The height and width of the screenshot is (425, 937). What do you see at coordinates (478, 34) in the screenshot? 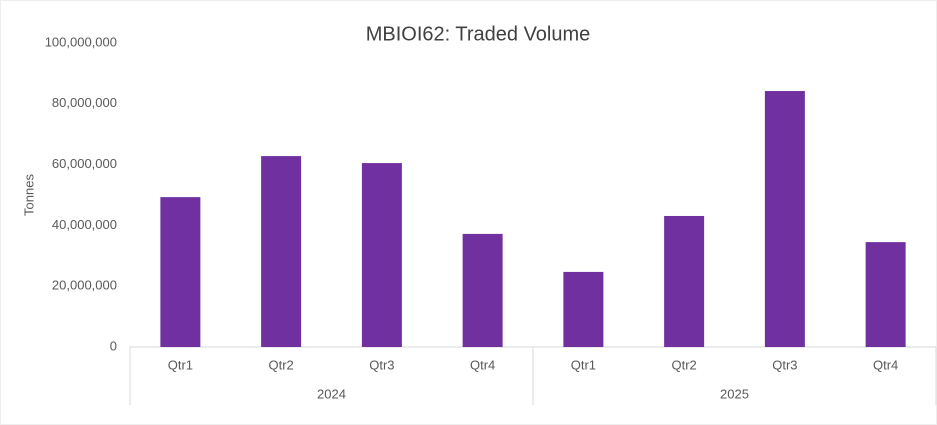
I see `chart-title: MBIOI62: Traded Volume` at bounding box center [478, 34].